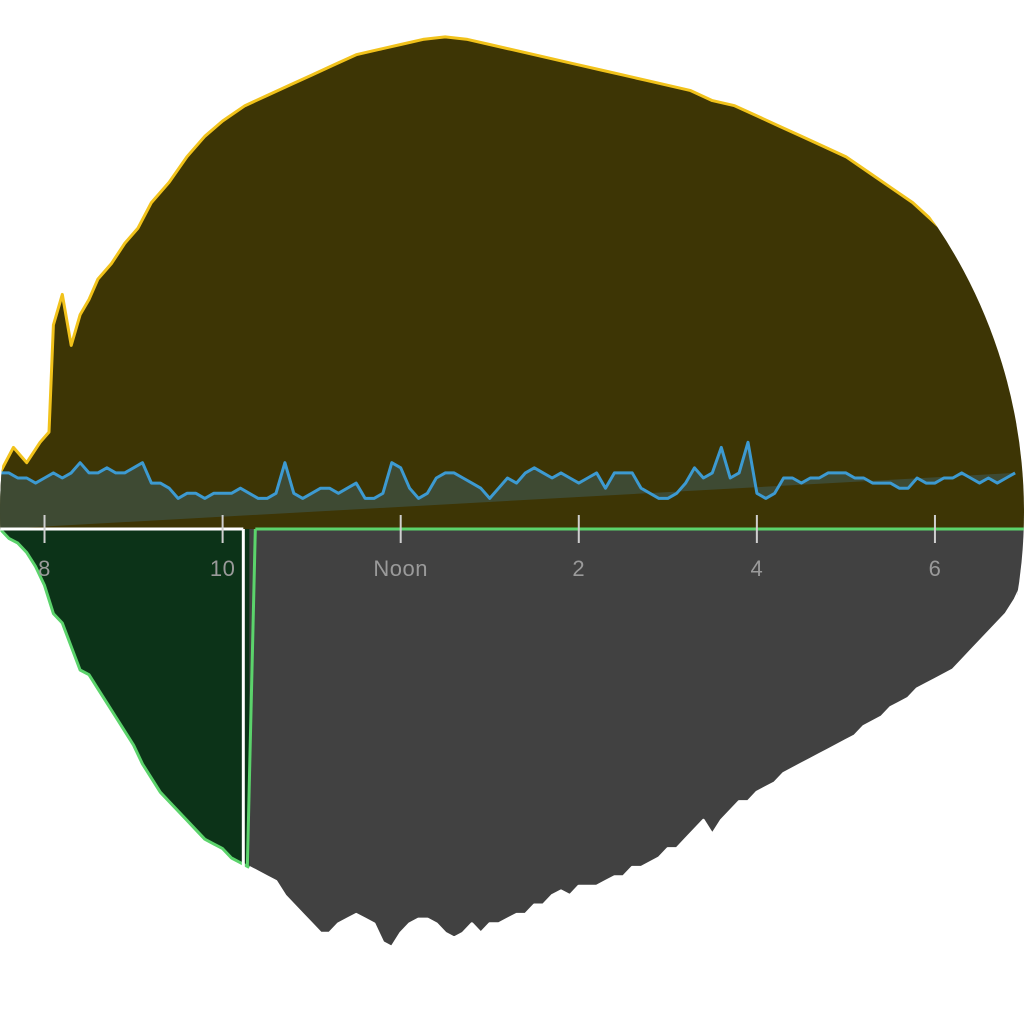 This screenshot has width=1024, height=1024. I want to click on x-axis: 8 10 Noon 2 4 6, so click(512, 548).